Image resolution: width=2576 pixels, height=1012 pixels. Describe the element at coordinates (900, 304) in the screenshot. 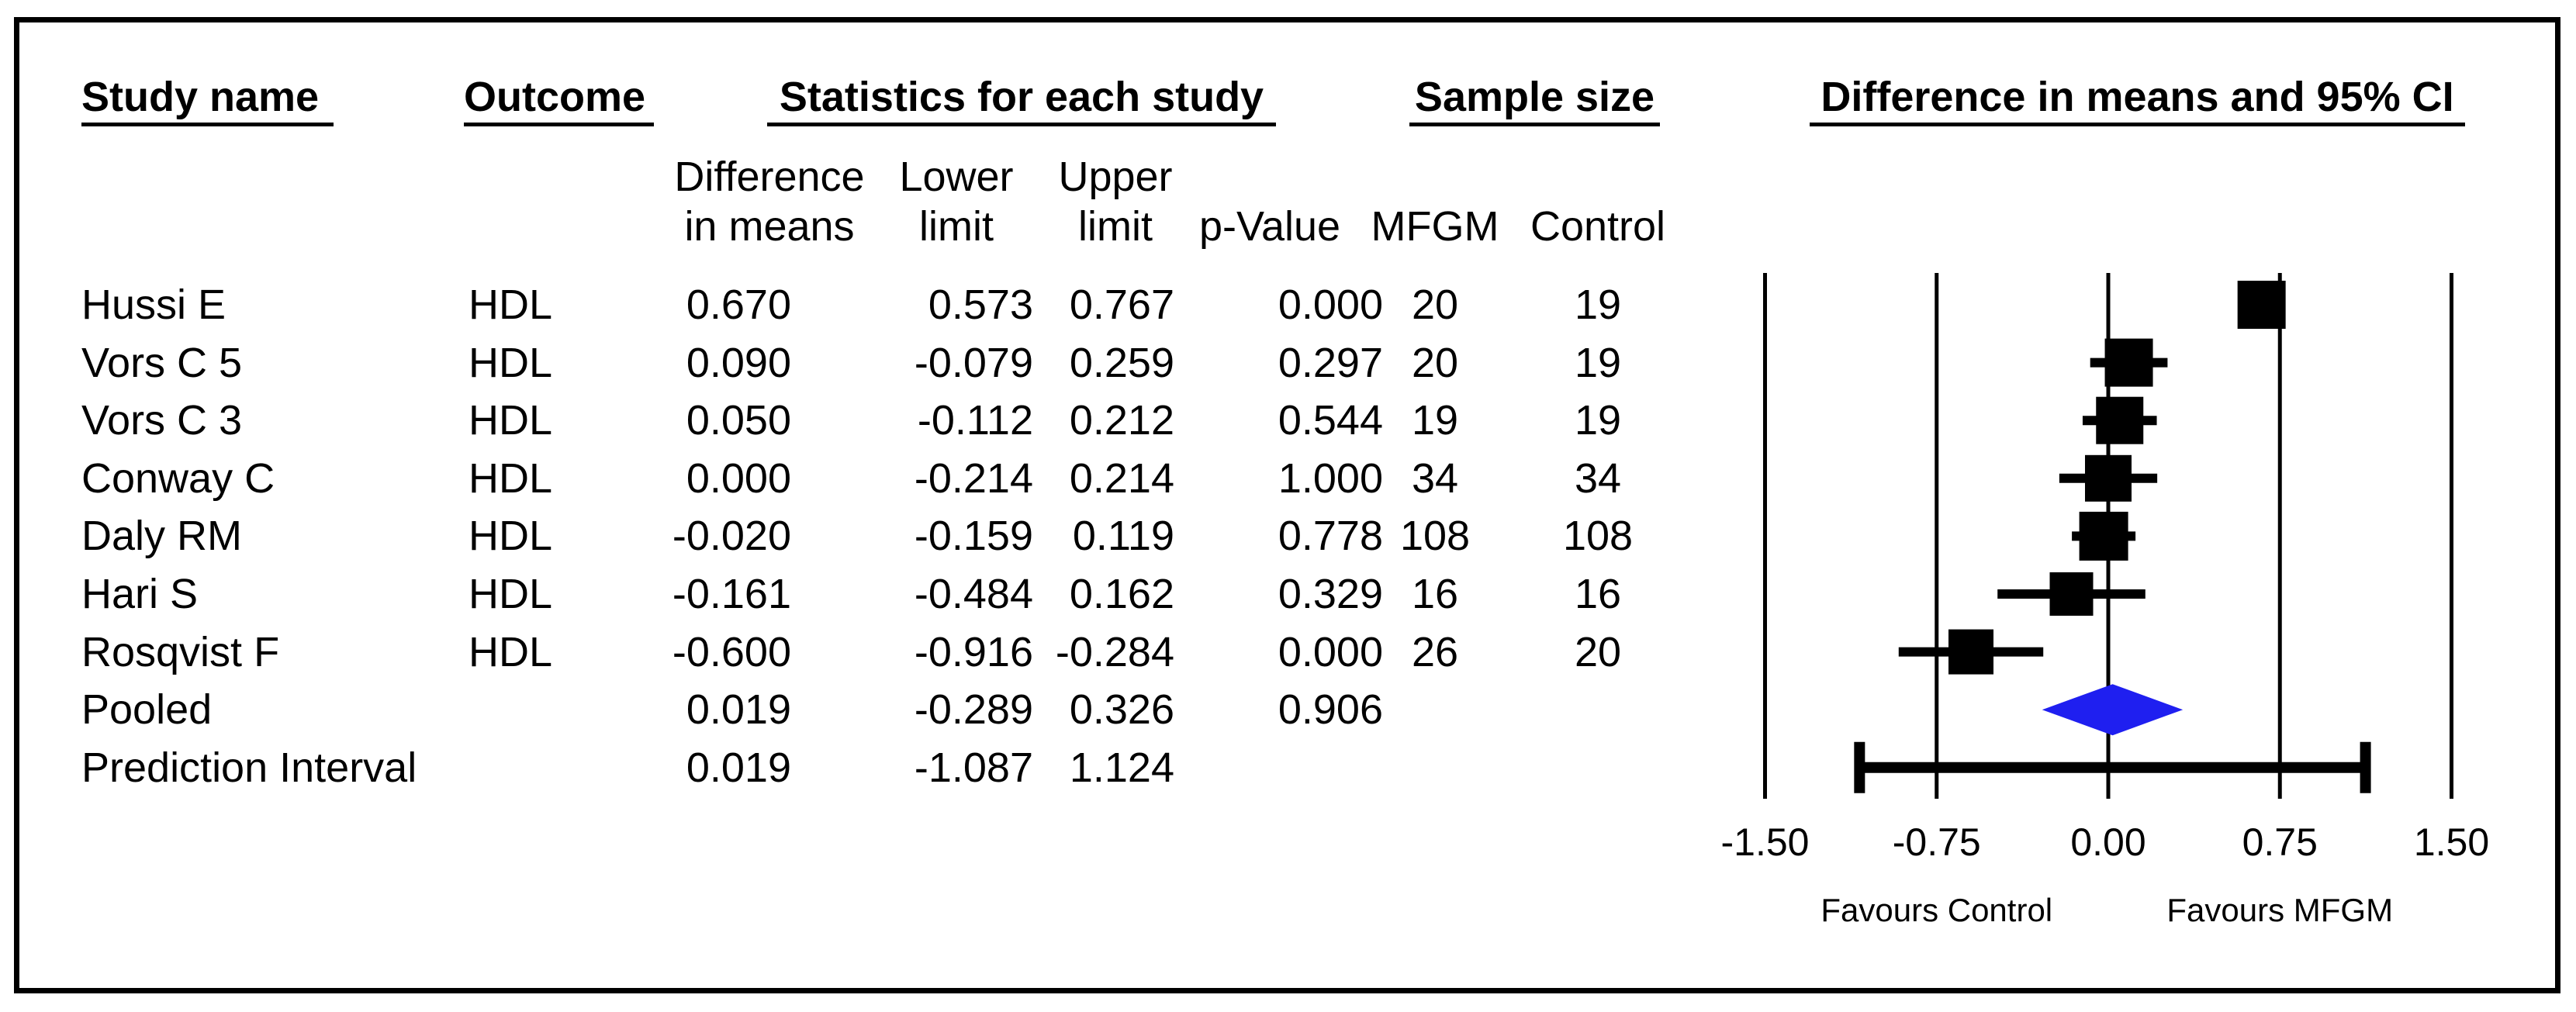

I see `table-row: Hussi E HDL 0.670 0.573 0.767 0.000 20 19` at that location.